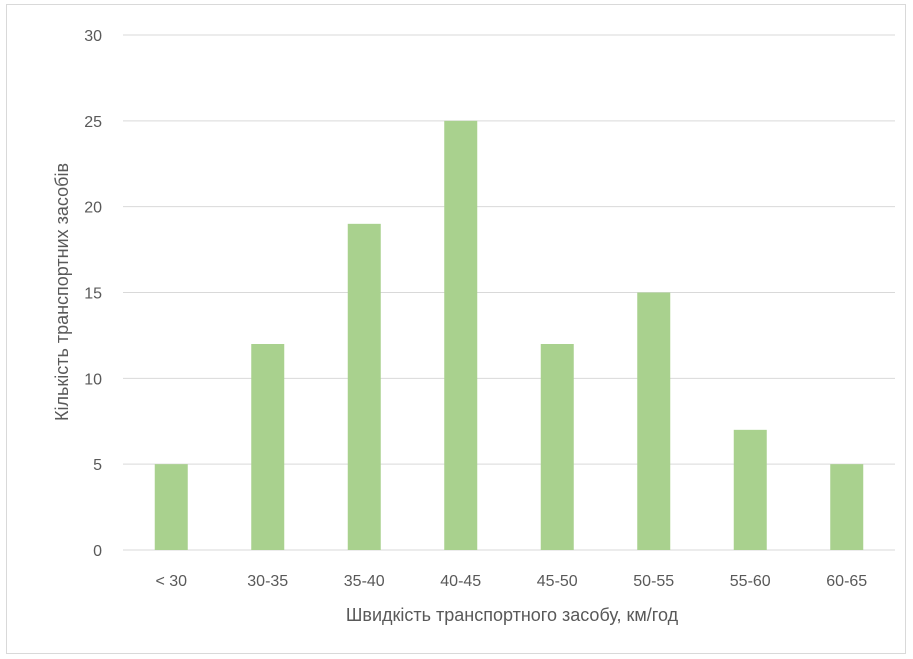 The height and width of the screenshot is (659, 913). What do you see at coordinates (93, 122) in the screenshot?
I see `y-tick-label: 25` at bounding box center [93, 122].